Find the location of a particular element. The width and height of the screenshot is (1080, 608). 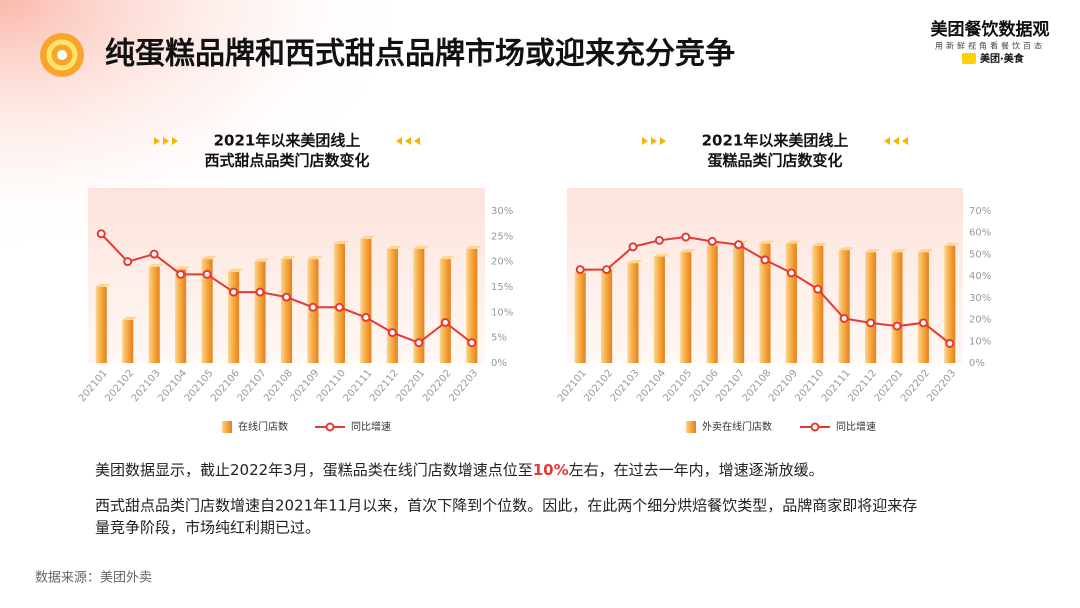

legend-label: 外卖在线门店数 is located at coordinates (737, 426).